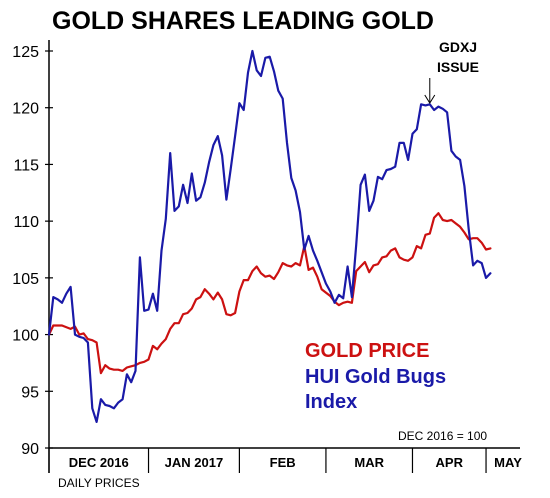  I want to click on month-label: MAY, so click(508, 462).